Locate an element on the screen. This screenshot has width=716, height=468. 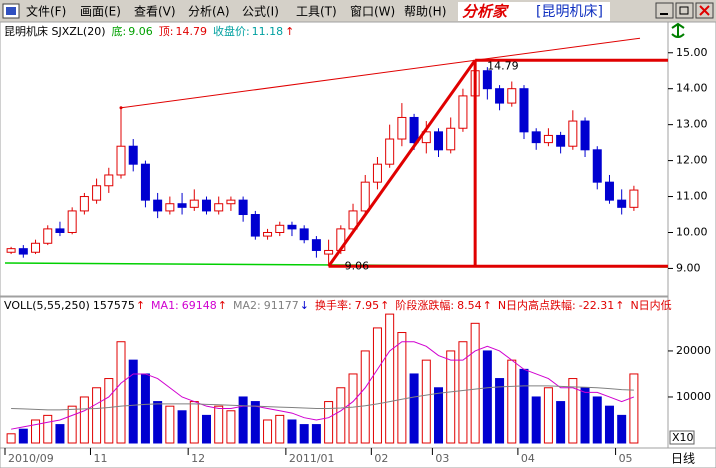
rise-line is located at coordinates (402, 163).